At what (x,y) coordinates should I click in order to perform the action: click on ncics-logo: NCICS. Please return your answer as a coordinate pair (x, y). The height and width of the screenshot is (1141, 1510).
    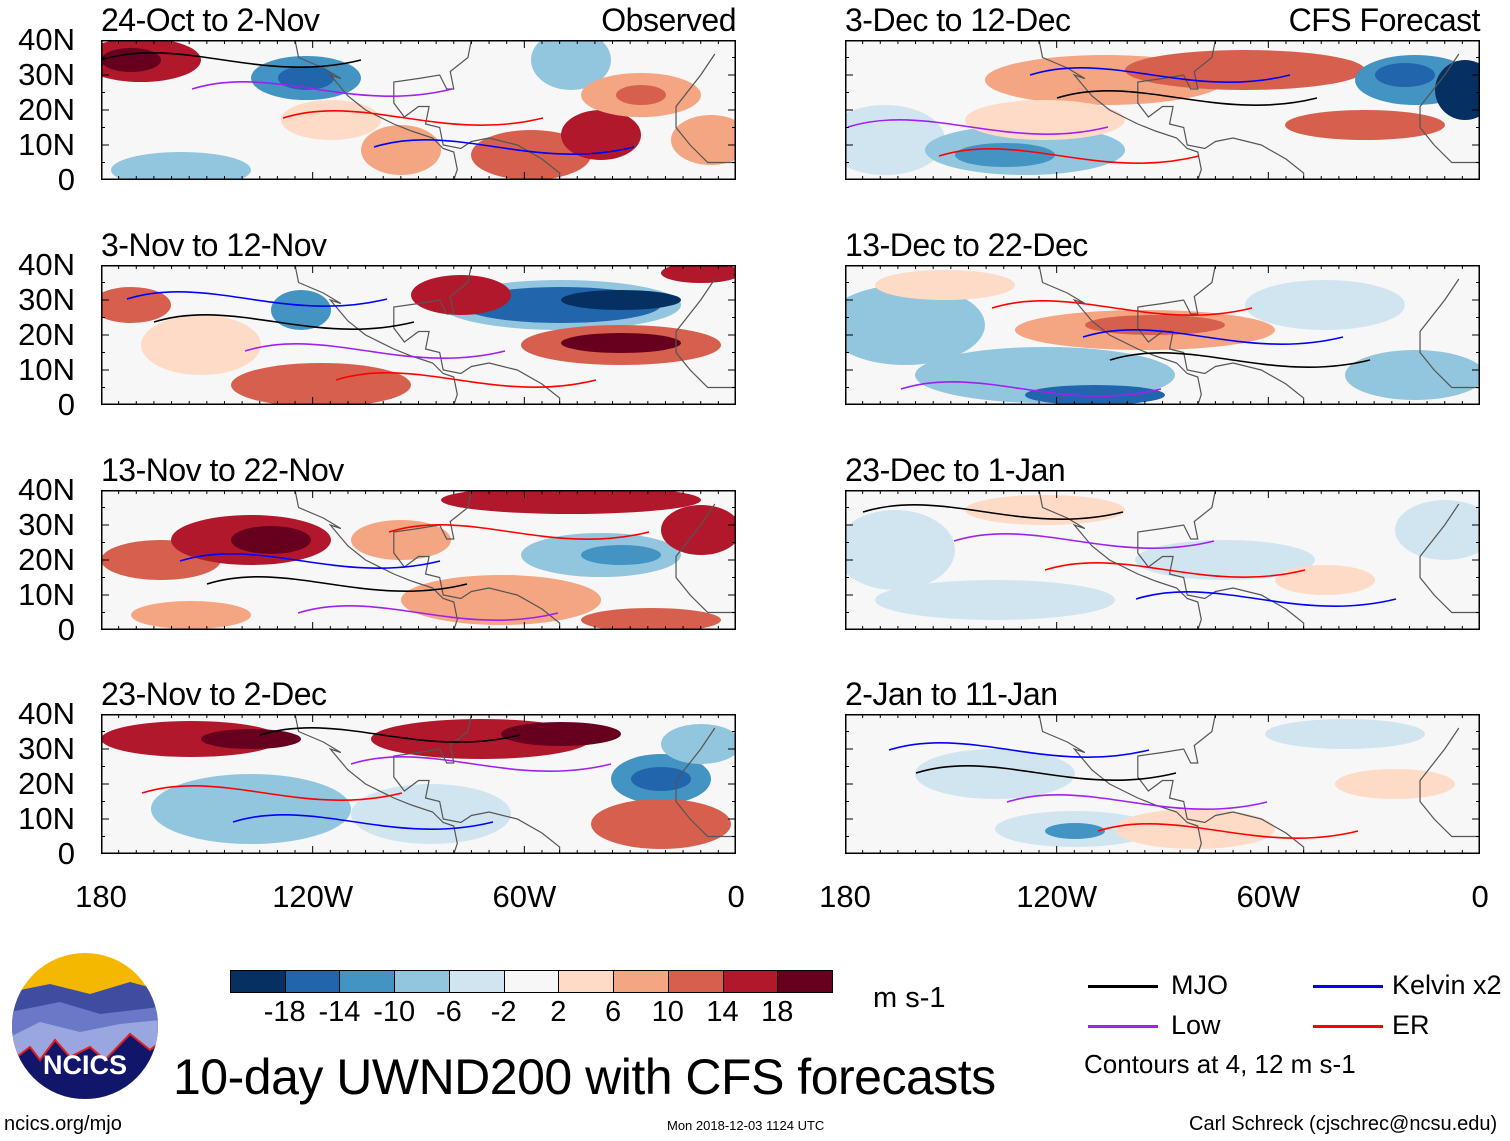
    Looking at the image, I should click on (85, 1026).